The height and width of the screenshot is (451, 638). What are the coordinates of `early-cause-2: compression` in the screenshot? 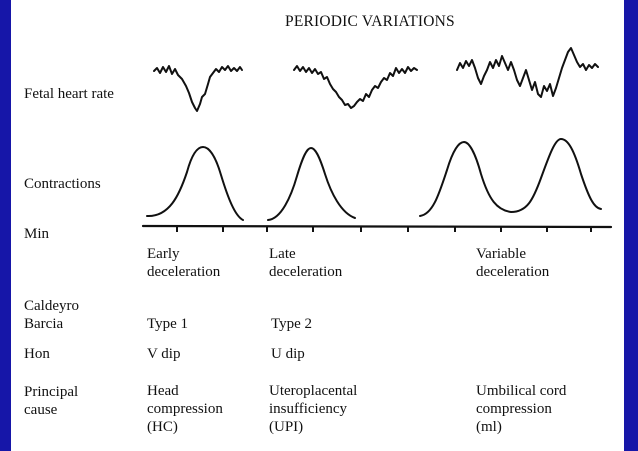 It's located at (185, 409).